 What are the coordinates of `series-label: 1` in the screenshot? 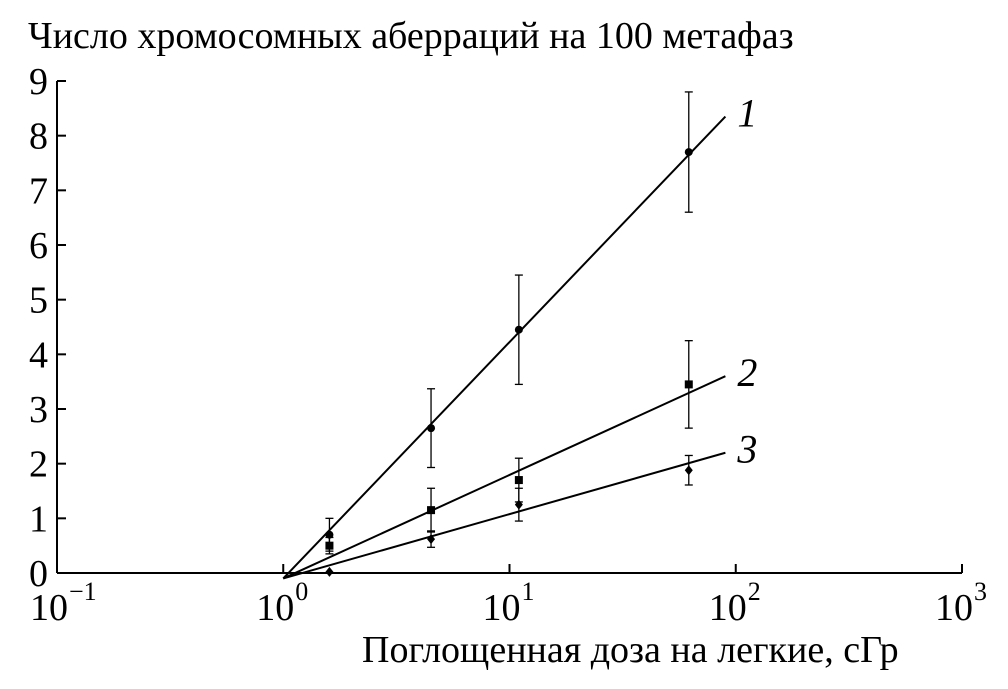 It's located at (747, 113).